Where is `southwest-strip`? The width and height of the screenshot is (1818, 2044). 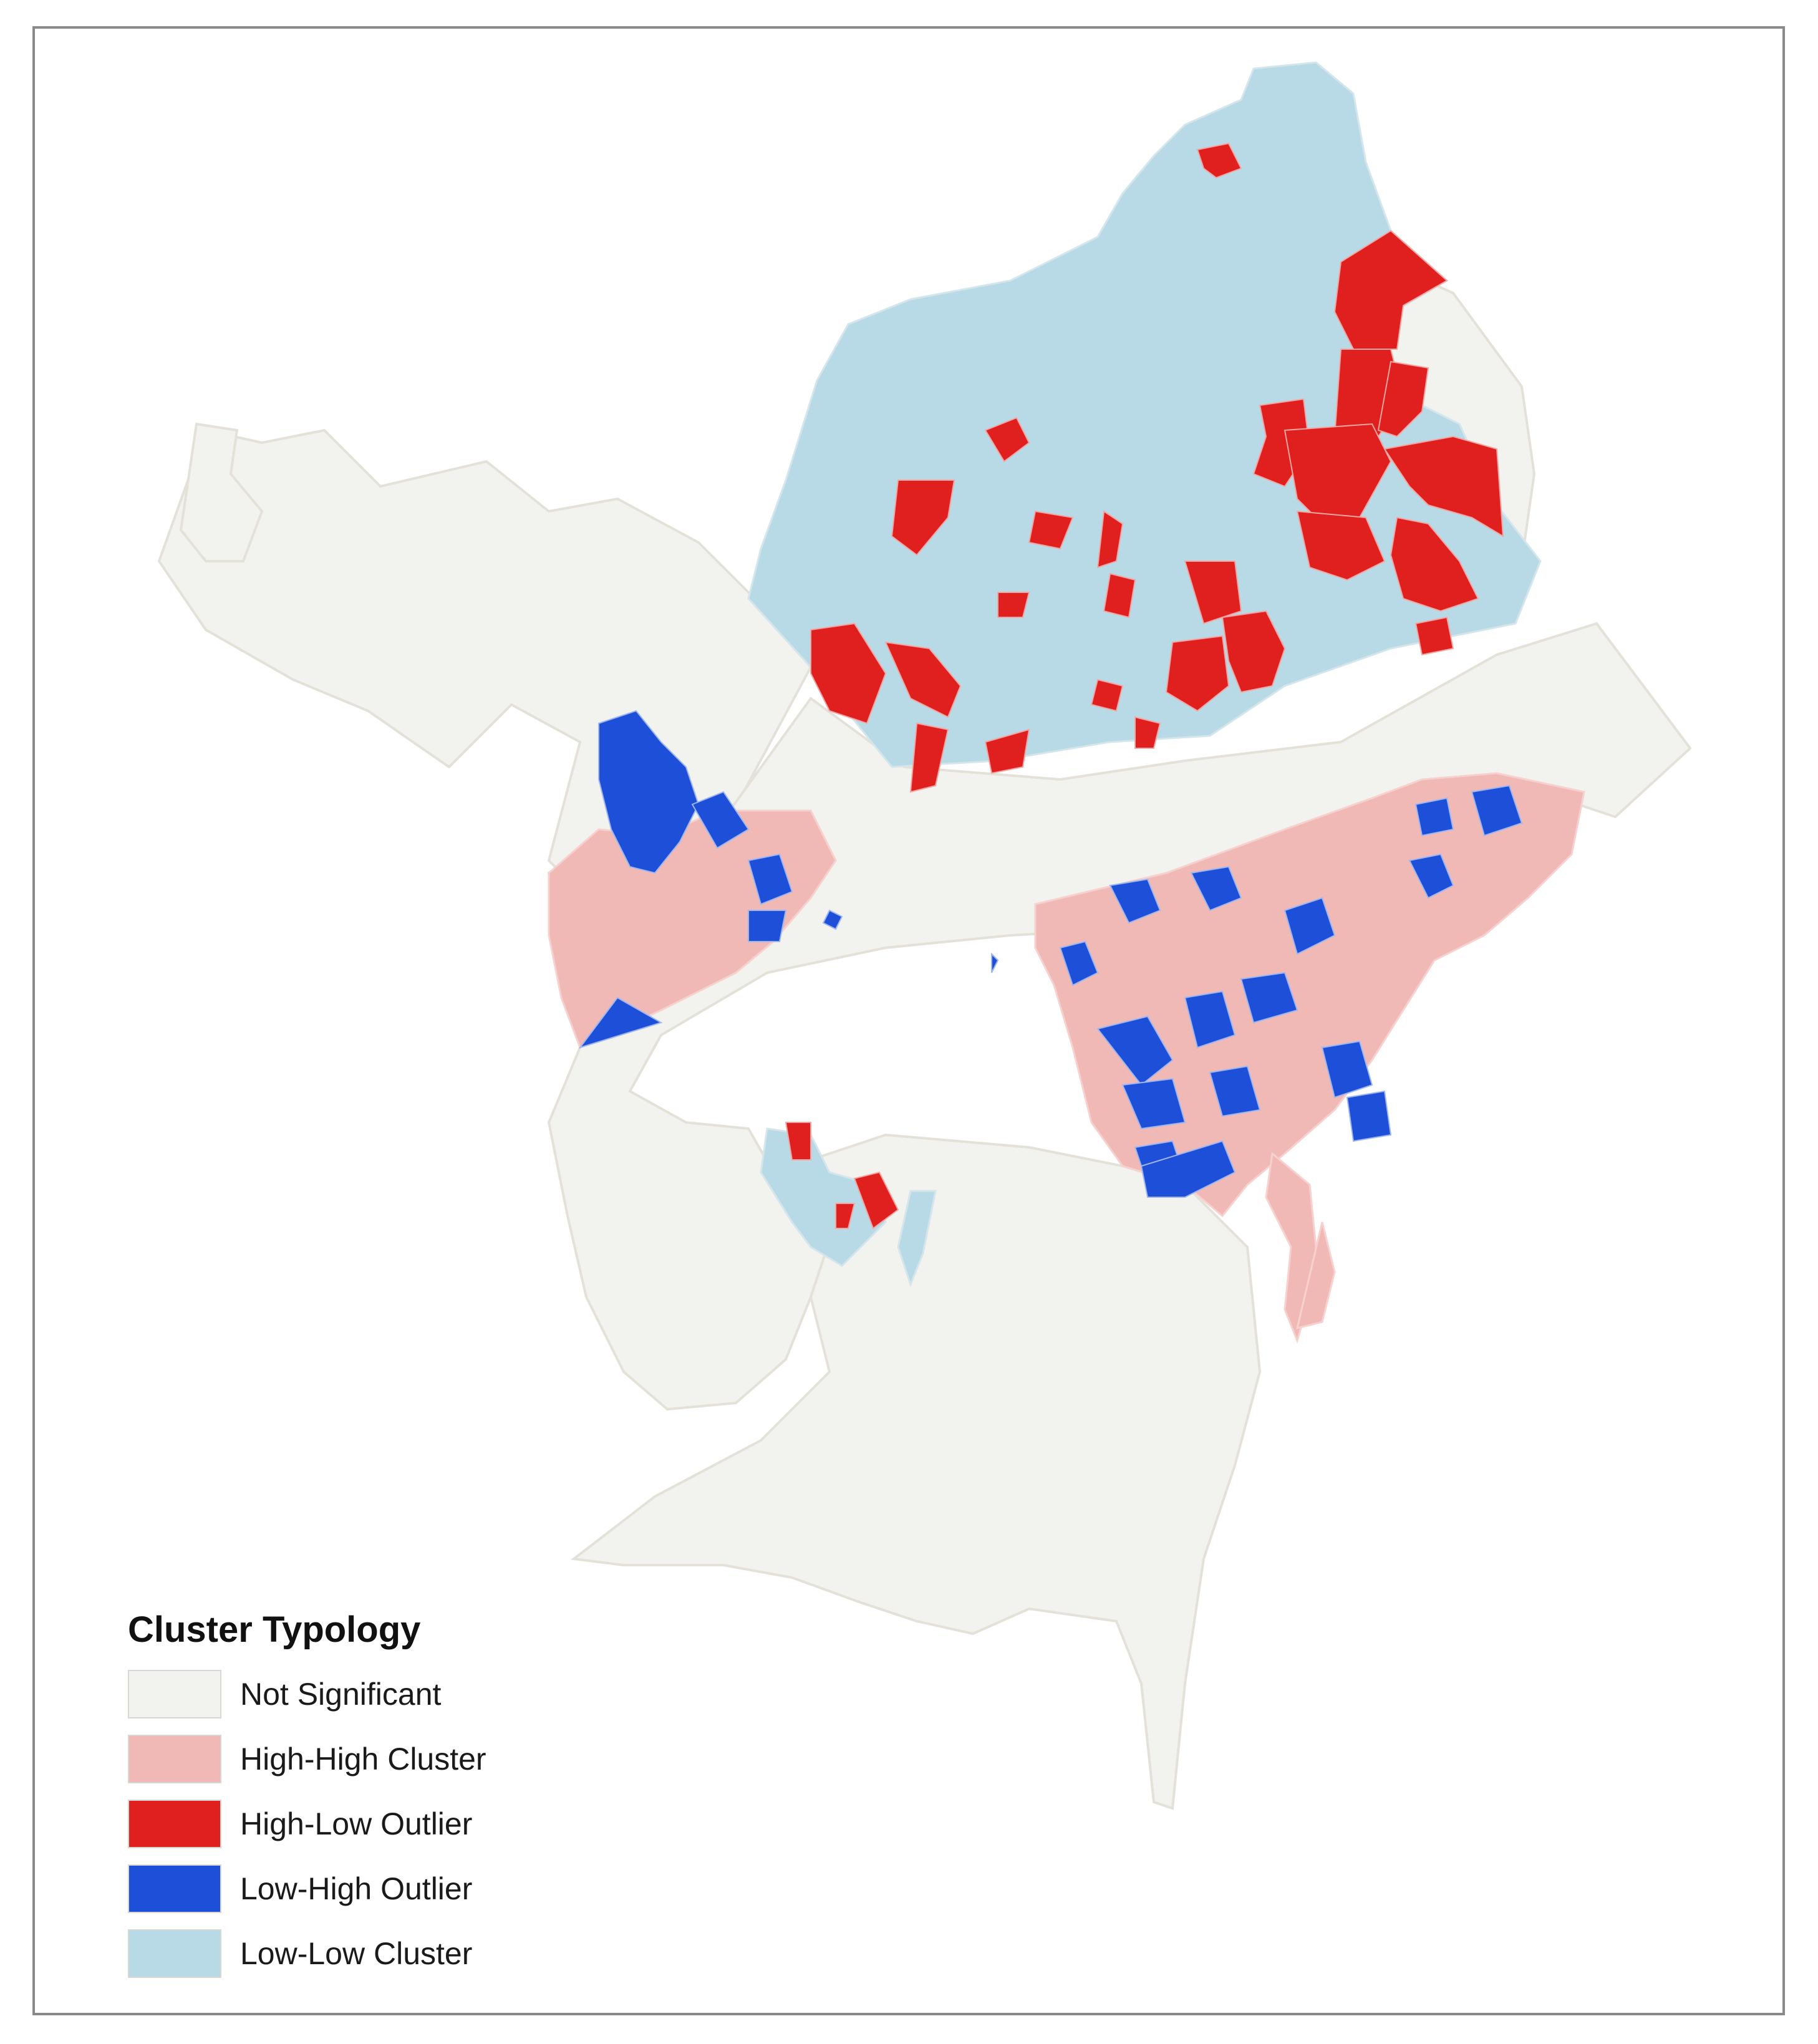
southwest-strip is located at coordinates (917, 1239).